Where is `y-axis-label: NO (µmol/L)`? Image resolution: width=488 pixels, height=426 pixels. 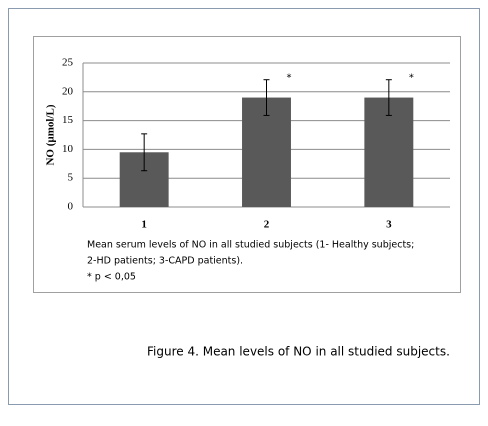 y-axis-label: NO (µmol/L) is located at coordinates (51, 134).